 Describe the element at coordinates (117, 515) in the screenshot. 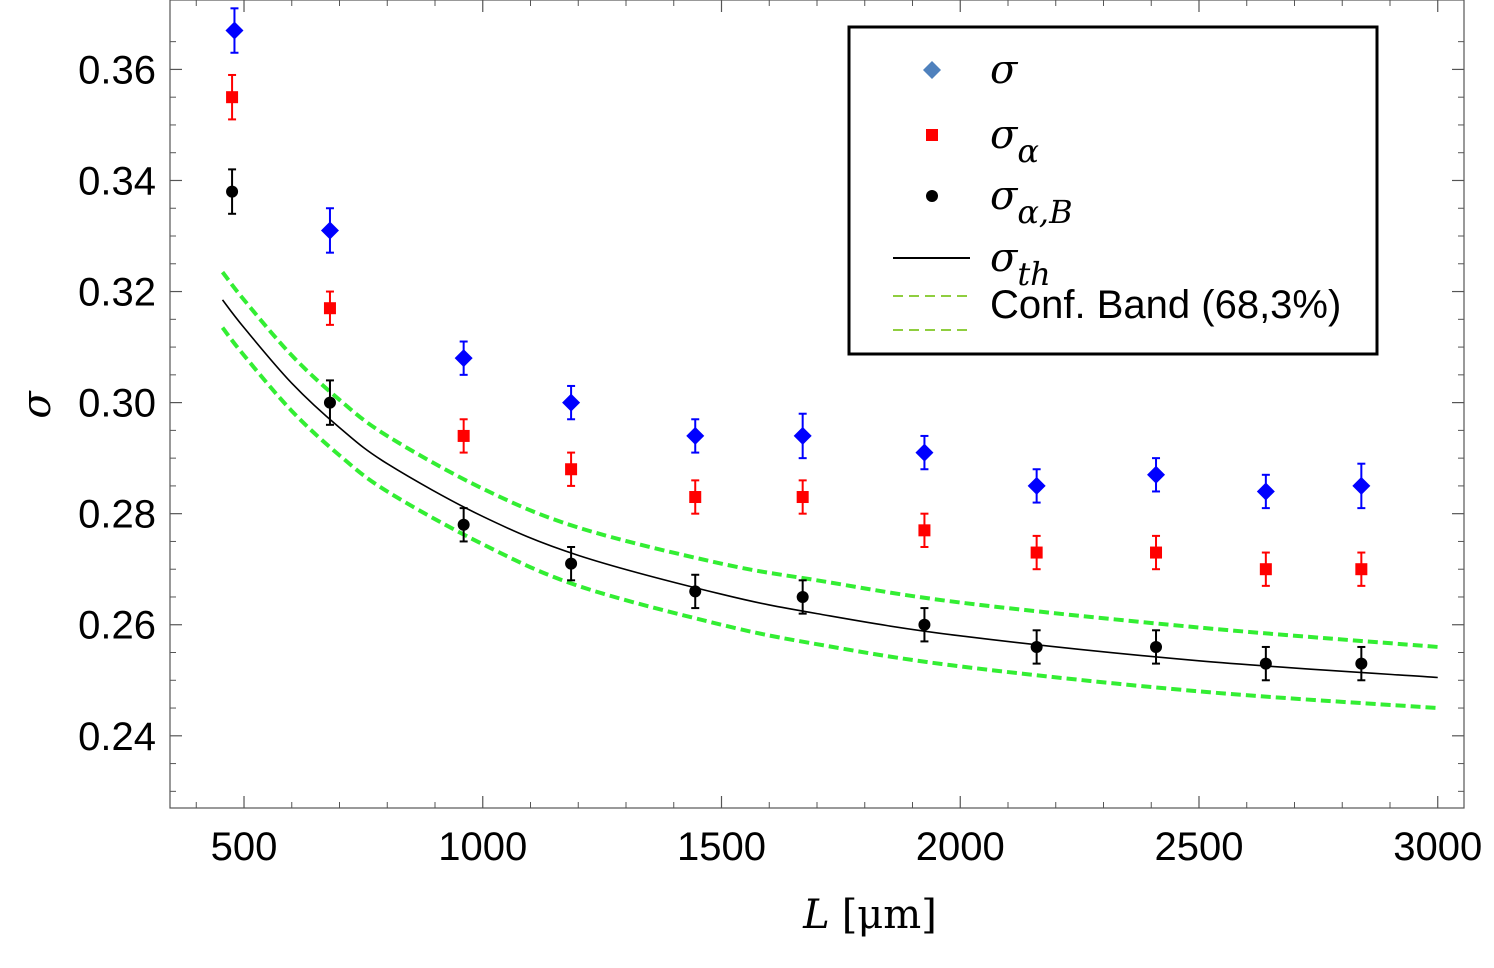

I see `y-tick-label: 0.28` at that location.